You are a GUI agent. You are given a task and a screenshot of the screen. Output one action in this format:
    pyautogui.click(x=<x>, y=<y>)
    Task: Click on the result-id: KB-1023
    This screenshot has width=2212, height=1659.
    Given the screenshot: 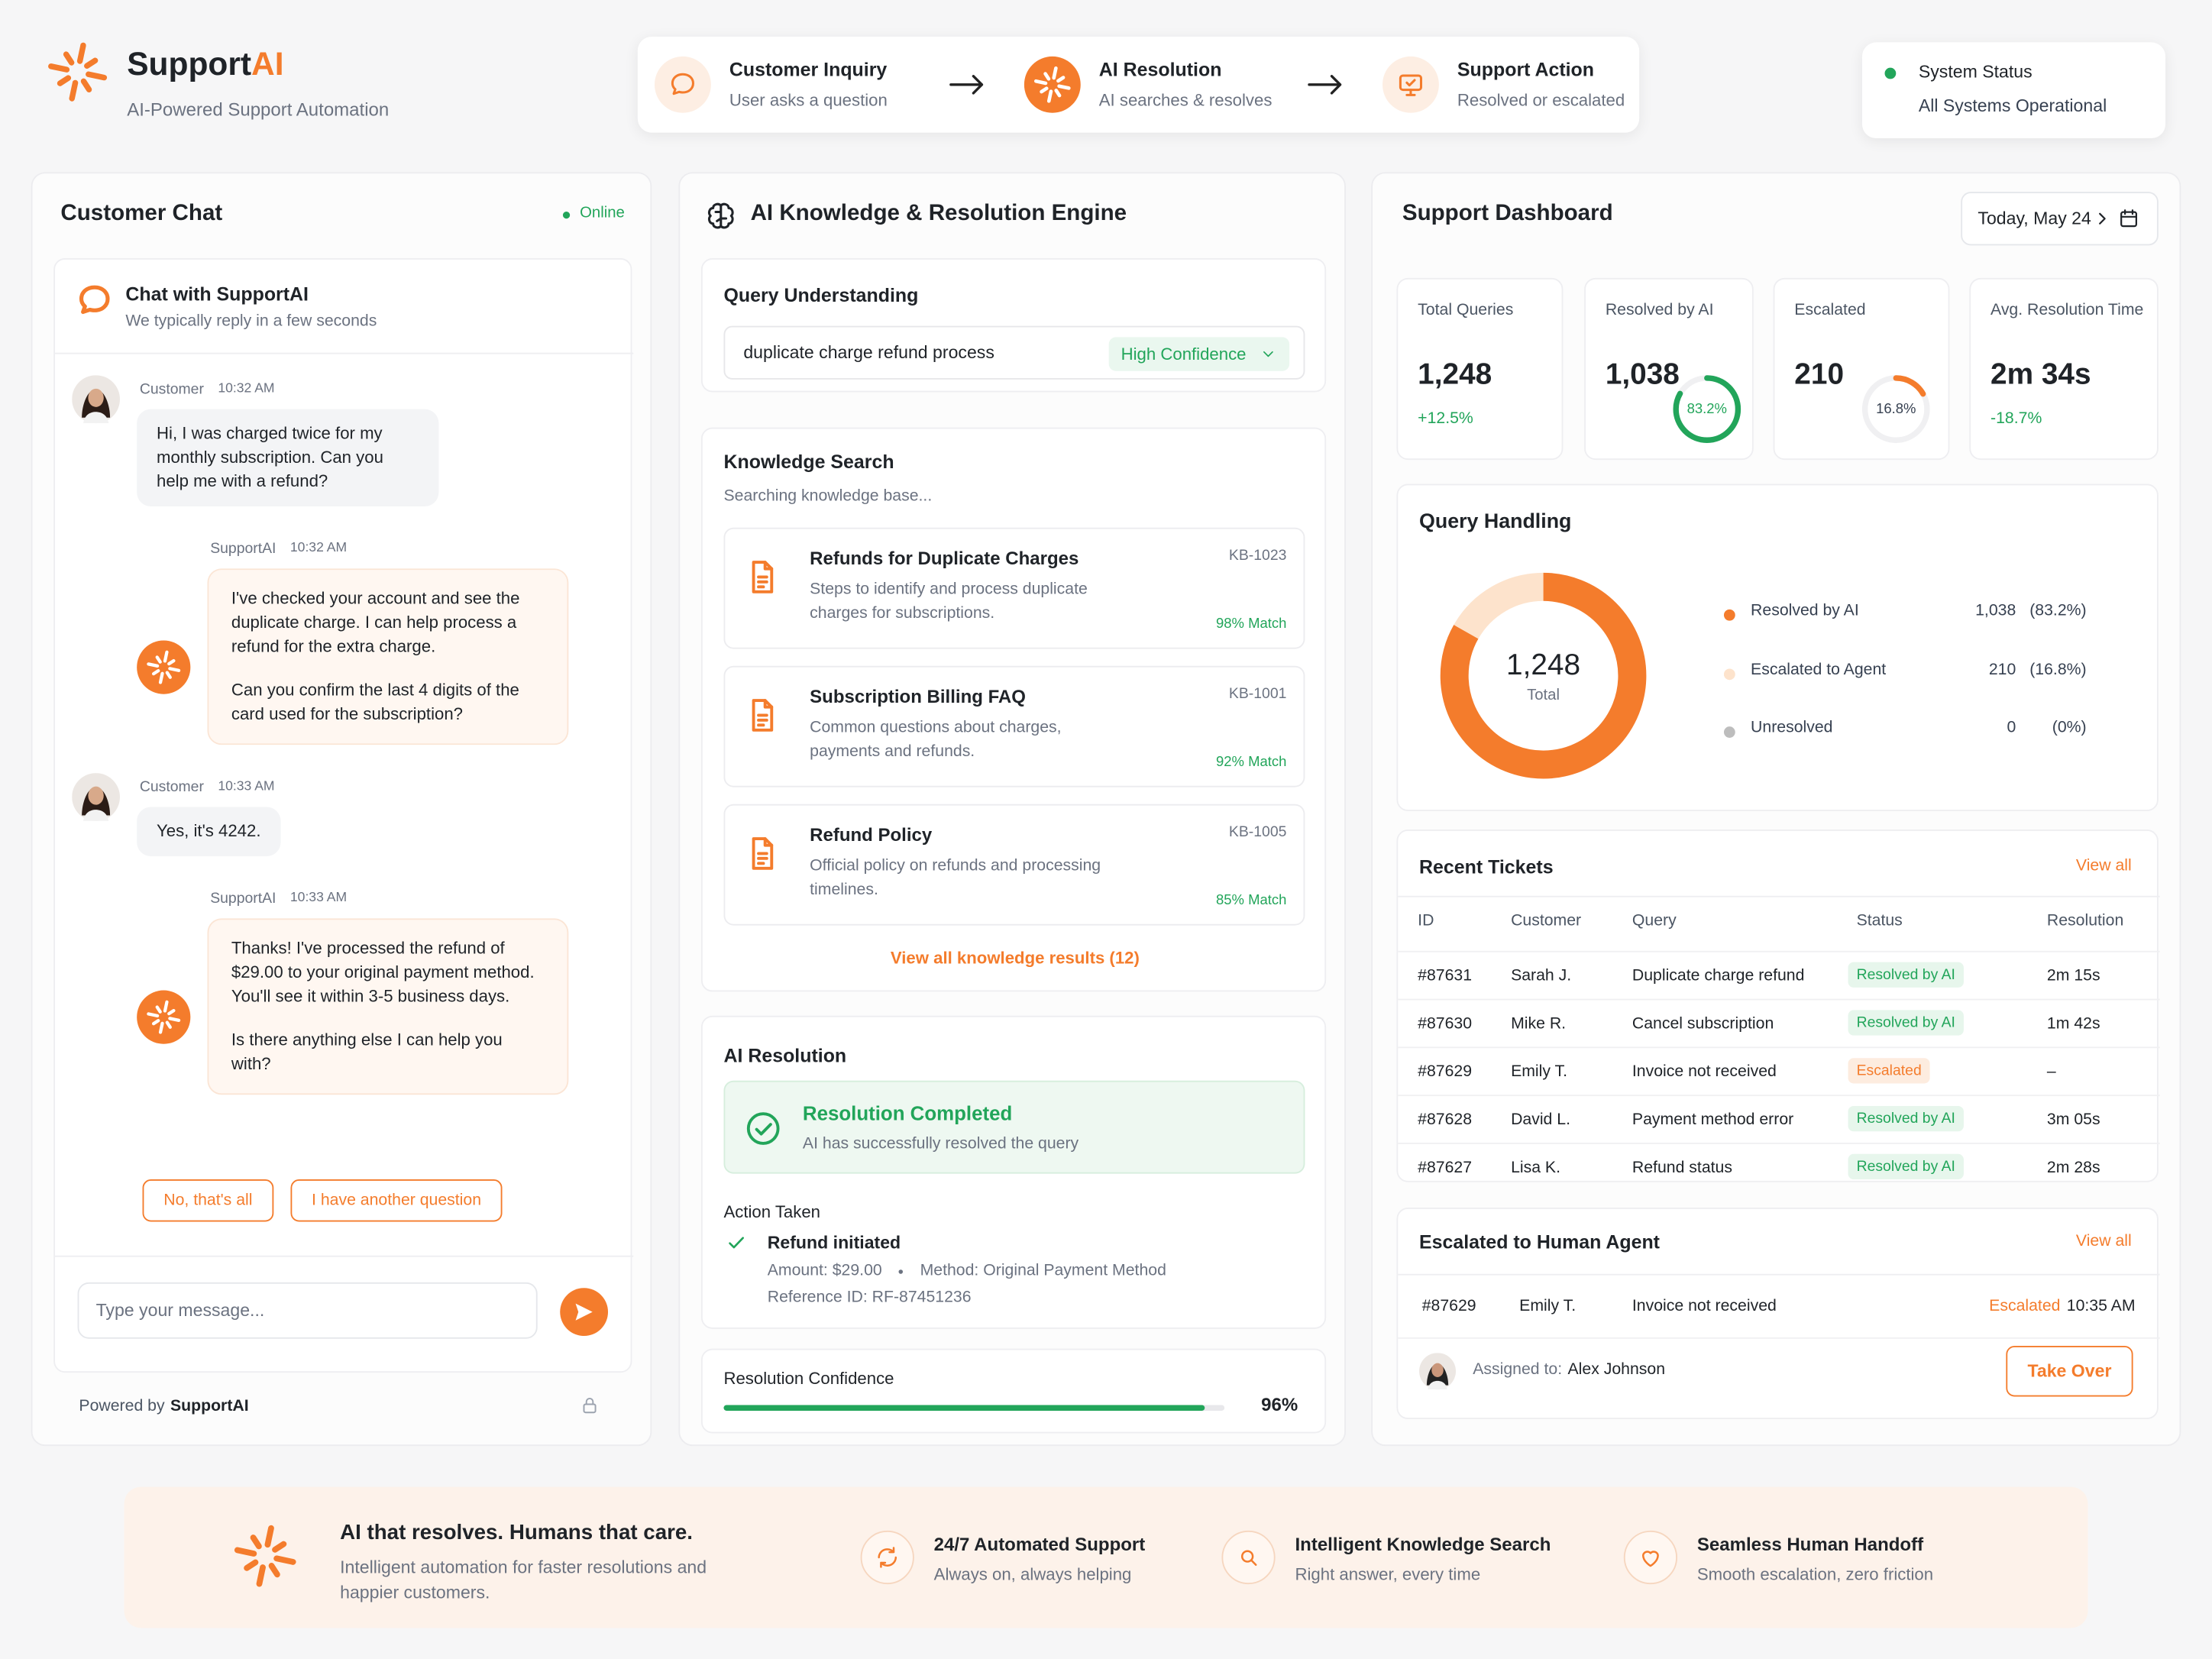 What is the action you would take?
    pyautogui.click(x=1257, y=555)
    